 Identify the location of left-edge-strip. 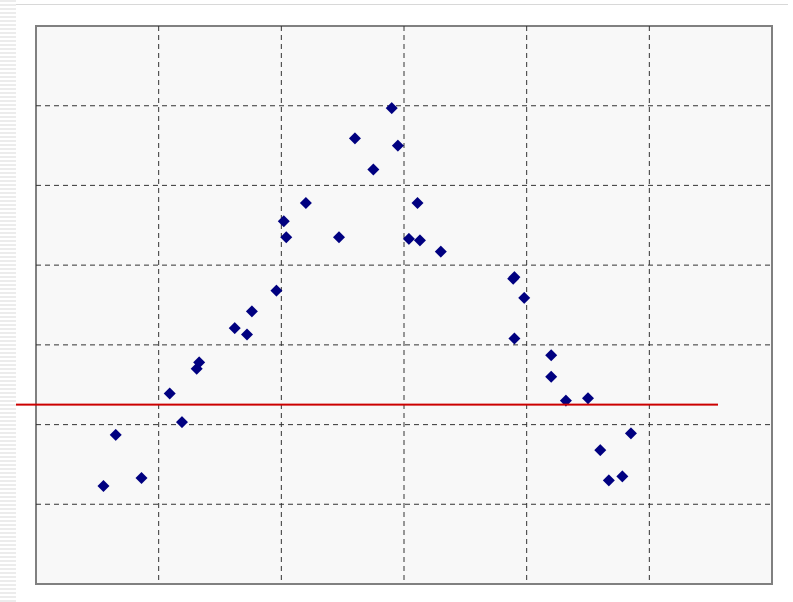
(8, 301).